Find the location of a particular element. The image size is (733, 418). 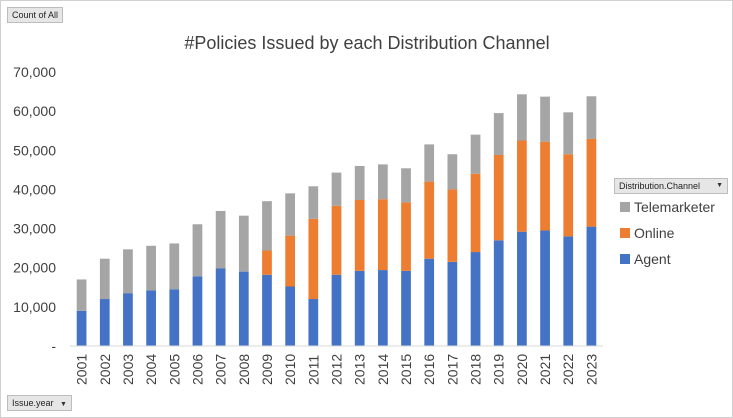

x-tick-label: 2006 is located at coordinates (197, 369).